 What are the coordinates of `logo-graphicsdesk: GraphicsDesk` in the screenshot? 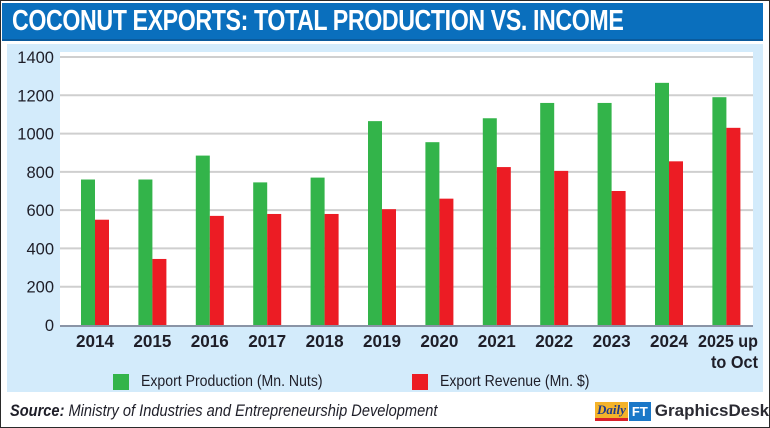 It's located at (712, 410).